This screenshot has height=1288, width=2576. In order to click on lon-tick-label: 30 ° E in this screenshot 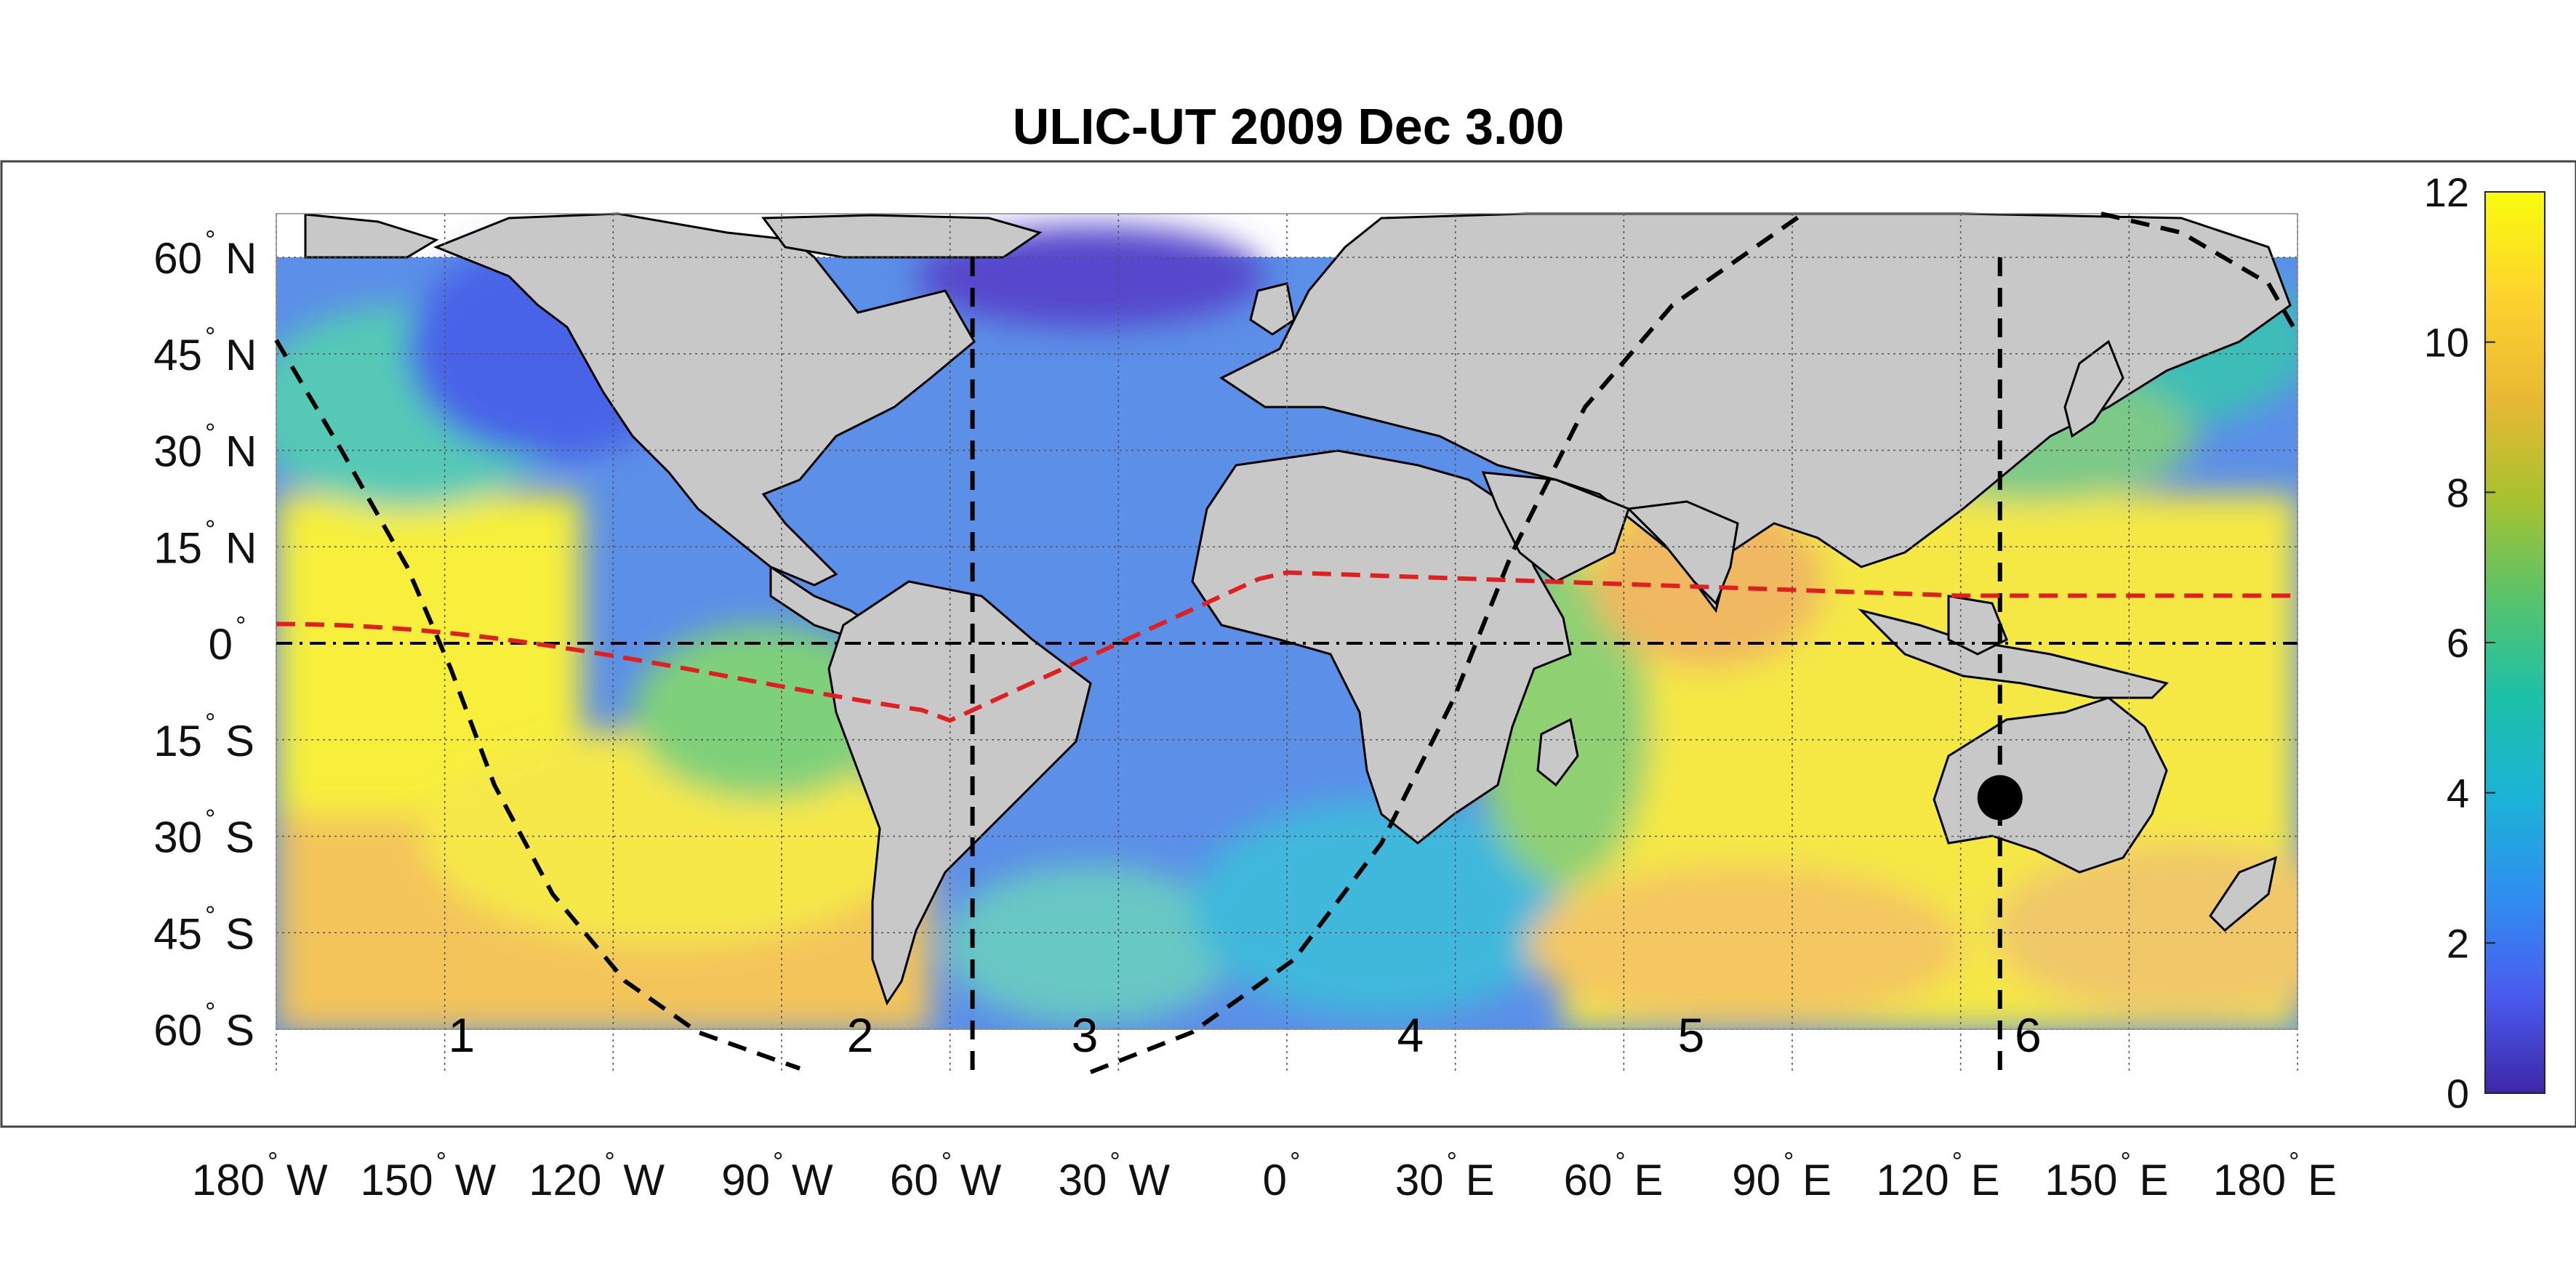, I will do `click(1445, 1175)`.